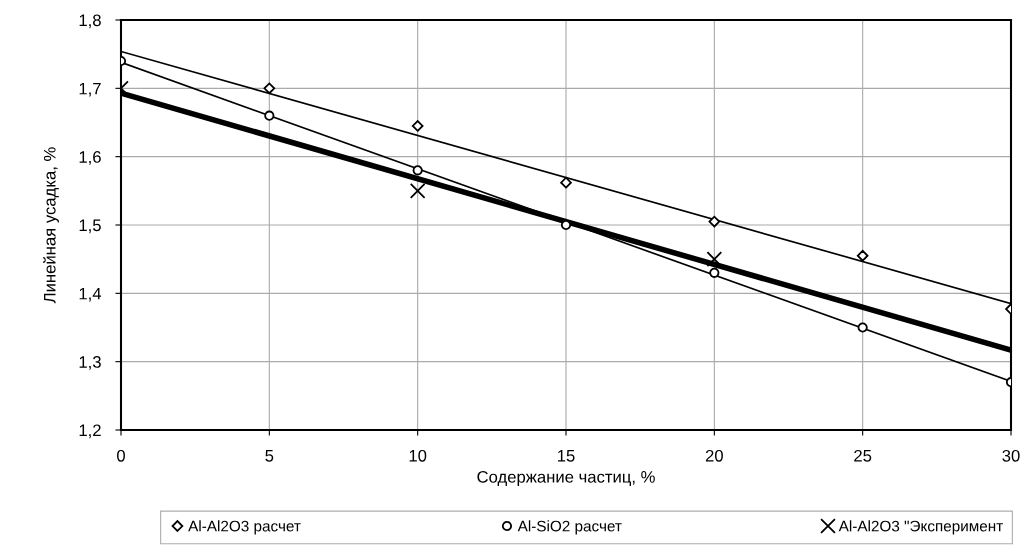  Describe the element at coordinates (90, 158) in the screenshot. I see `y-tick-label: 1,6` at that location.